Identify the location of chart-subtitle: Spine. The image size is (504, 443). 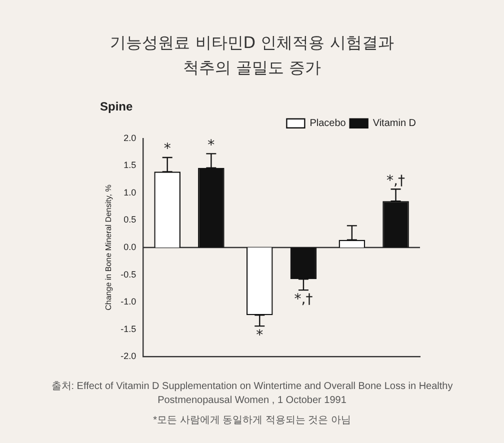
(116, 107).